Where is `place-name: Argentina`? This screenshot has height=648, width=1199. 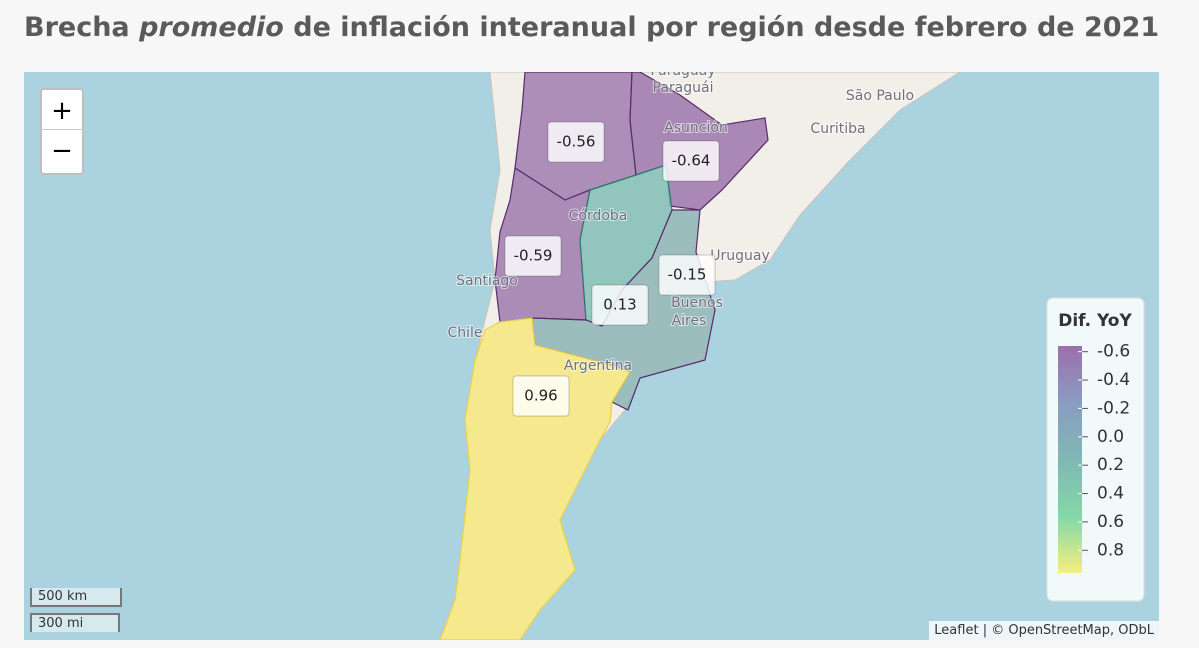
place-name: Argentina is located at coordinates (598, 366).